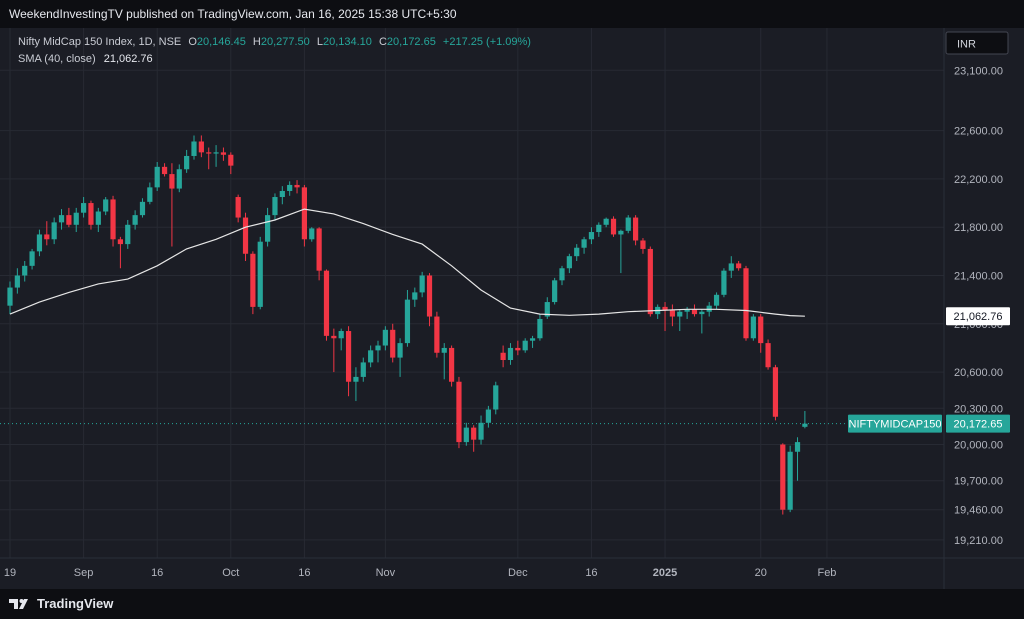  I want to click on sma-price-marker, so click(978, 316).